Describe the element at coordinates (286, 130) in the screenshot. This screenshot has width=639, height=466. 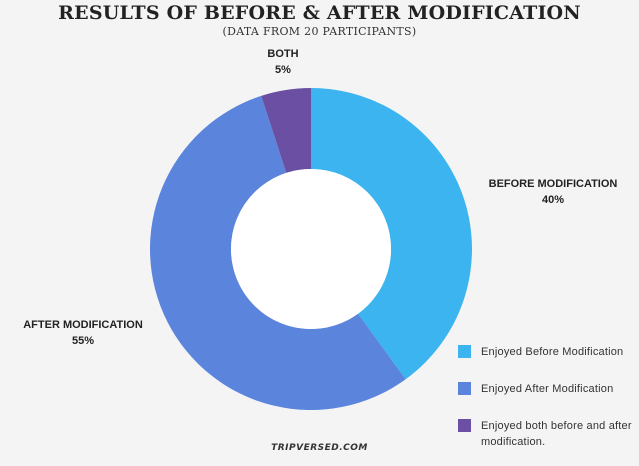
I see `donut-slice-both` at that location.